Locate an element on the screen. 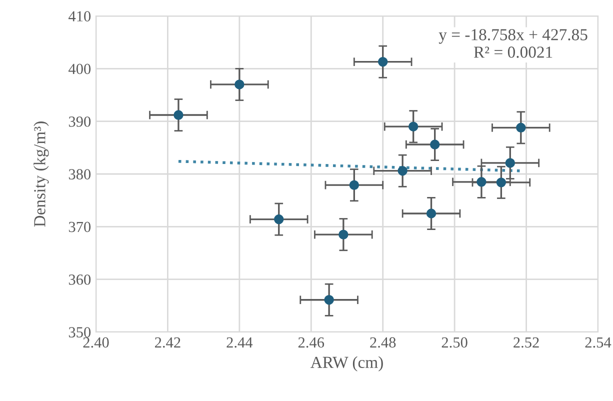 The width and height of the screenshot is (613, 401). y-tick-label: 350 is located at coordinates (79, 332).